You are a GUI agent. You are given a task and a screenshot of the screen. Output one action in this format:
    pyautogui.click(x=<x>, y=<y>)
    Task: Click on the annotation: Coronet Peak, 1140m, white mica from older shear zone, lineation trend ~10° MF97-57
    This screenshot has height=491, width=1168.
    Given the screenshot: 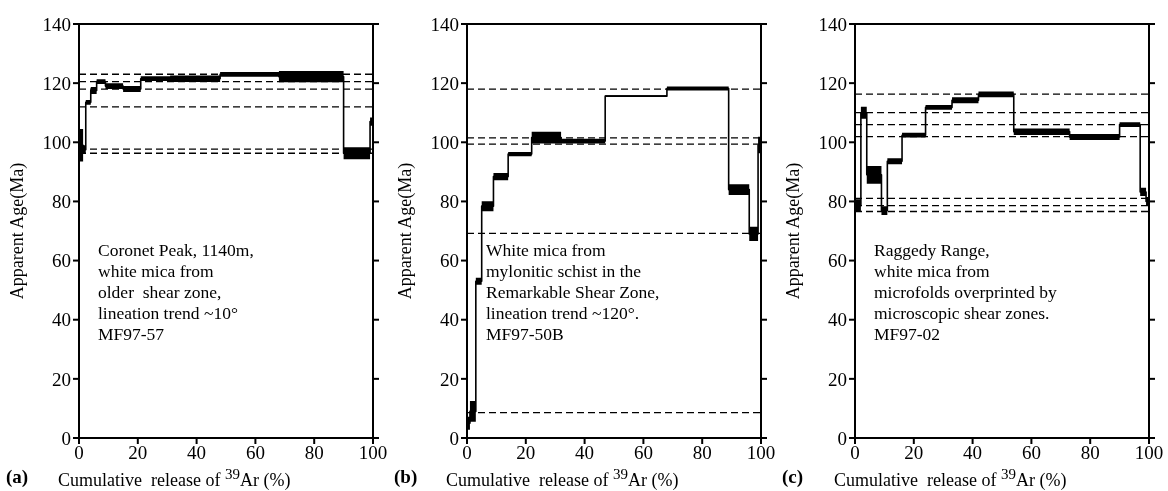 What is the action you would take?
    pyautogui.click(x=176, y=292)
    